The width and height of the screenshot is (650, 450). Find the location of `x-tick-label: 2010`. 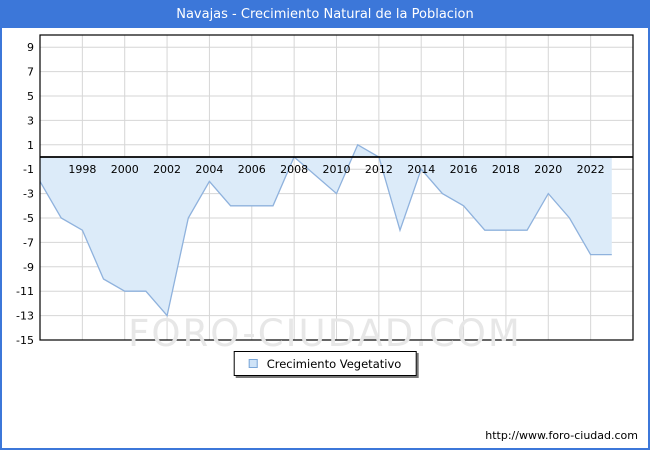

x-tick-label: 2010 is located at coordinates (337, 169).